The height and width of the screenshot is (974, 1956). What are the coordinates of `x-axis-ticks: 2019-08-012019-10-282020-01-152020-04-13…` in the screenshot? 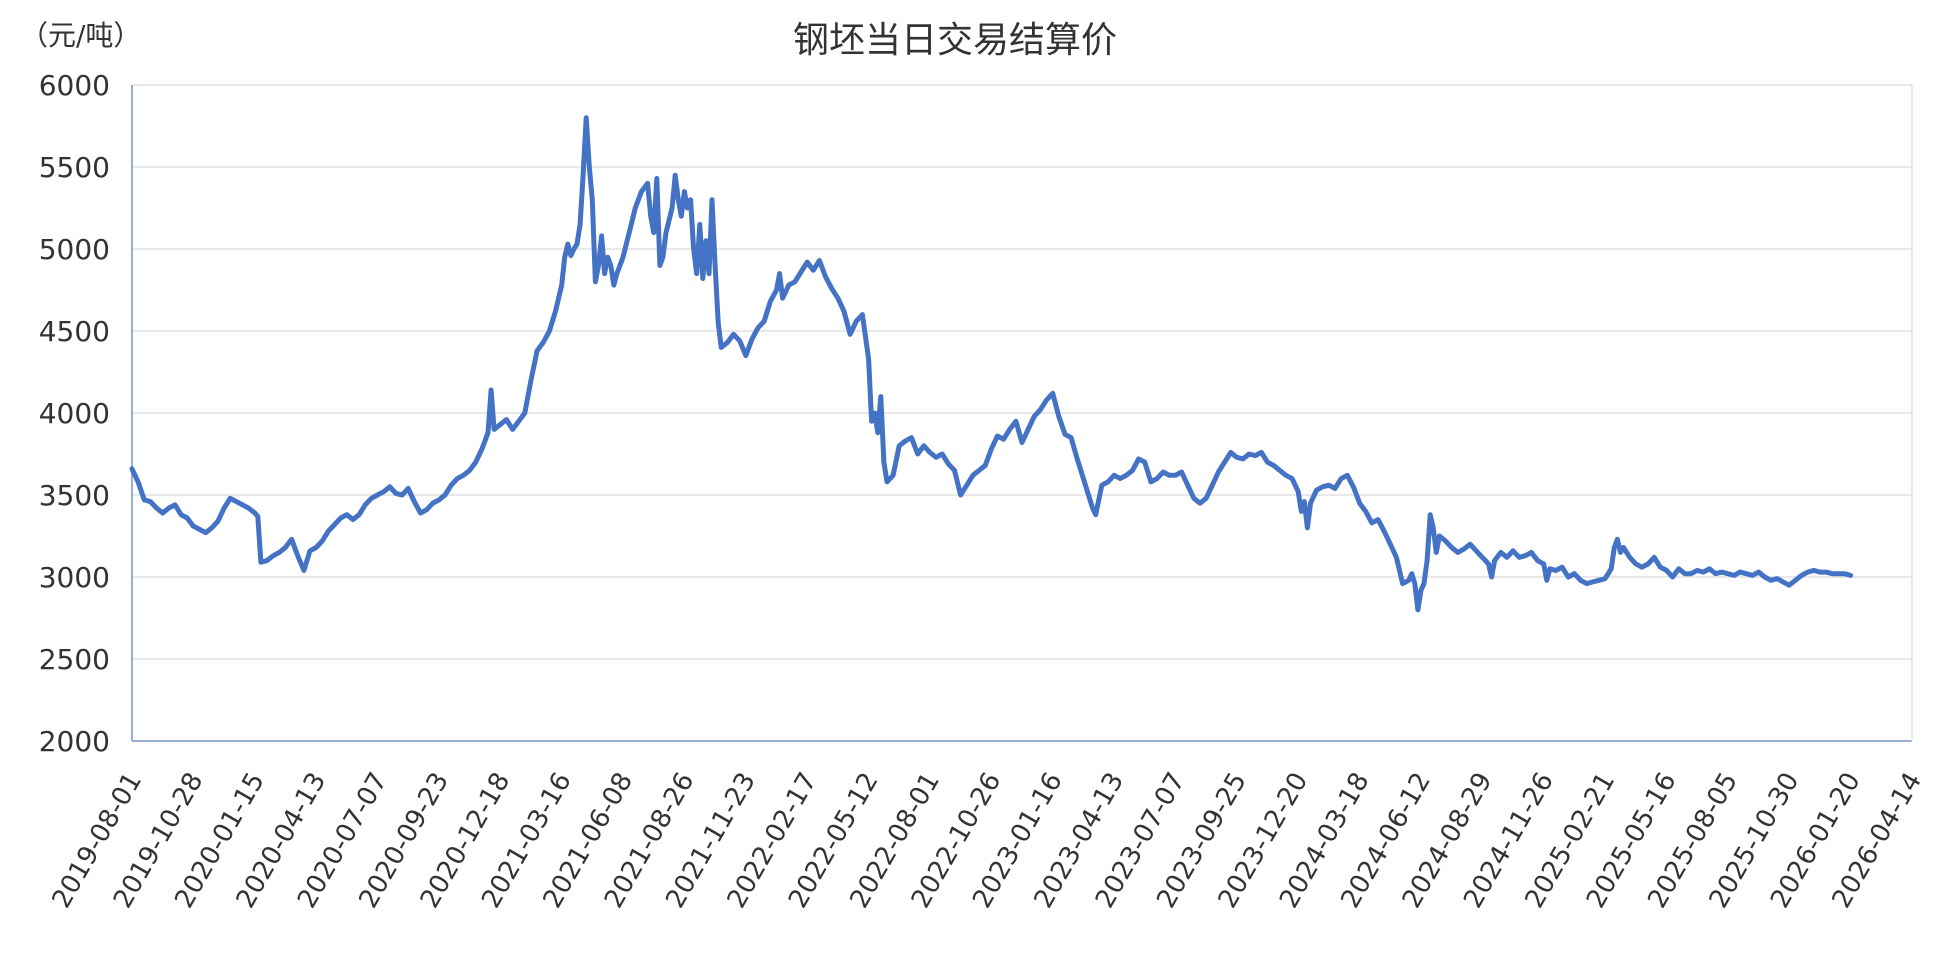 It's located at (988, 840).